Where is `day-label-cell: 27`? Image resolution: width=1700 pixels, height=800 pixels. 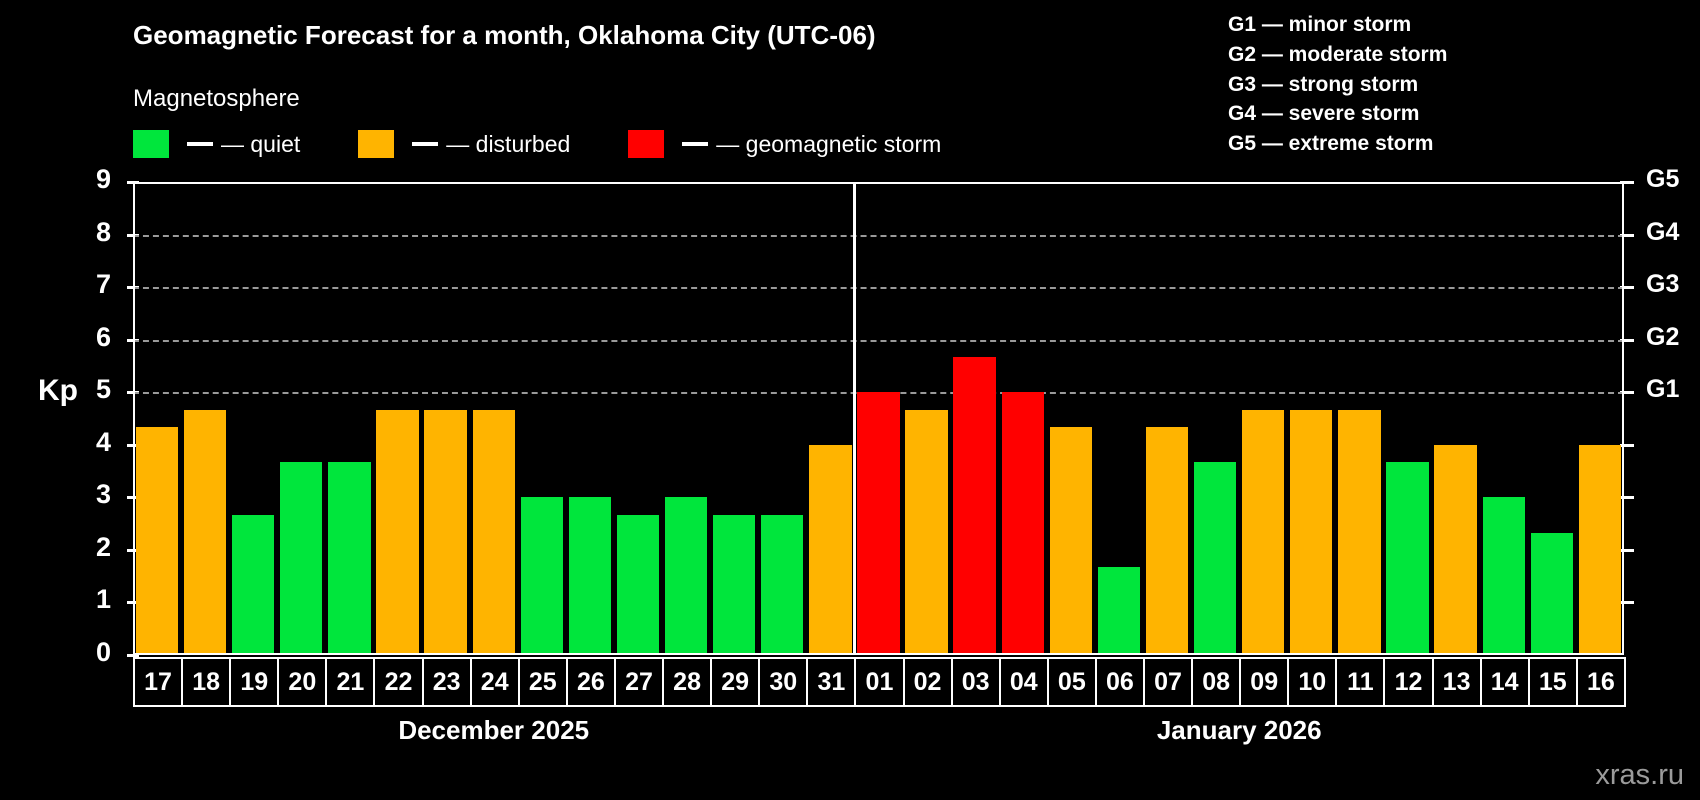 day-label-cell: 27 is located at coordinates (639, 682).